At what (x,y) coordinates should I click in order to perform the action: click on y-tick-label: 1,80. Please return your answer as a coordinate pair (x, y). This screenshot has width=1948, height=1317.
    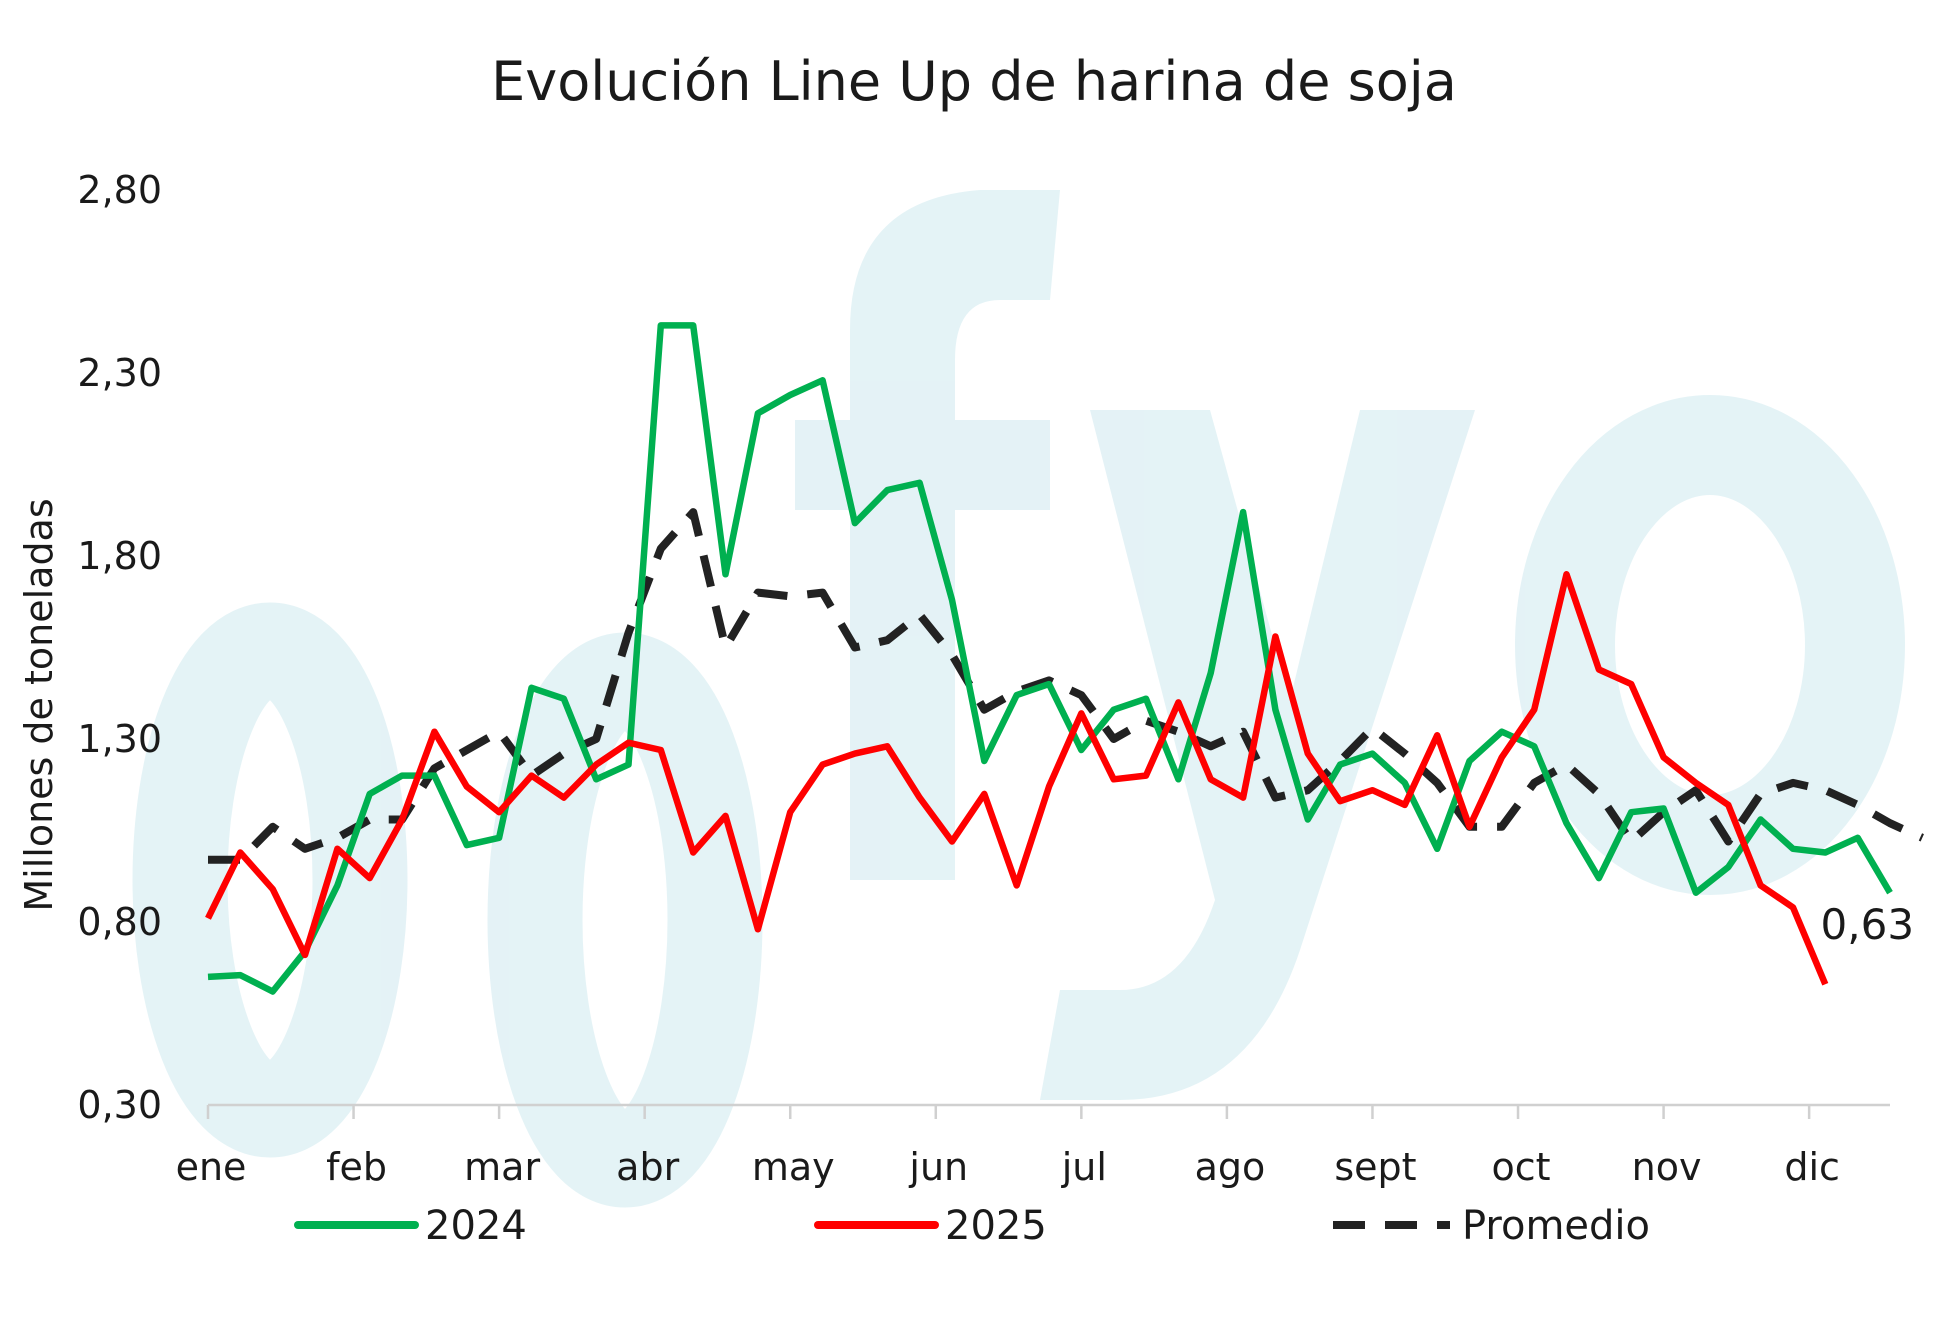
    Looking at the image, I should click on (119, 556).